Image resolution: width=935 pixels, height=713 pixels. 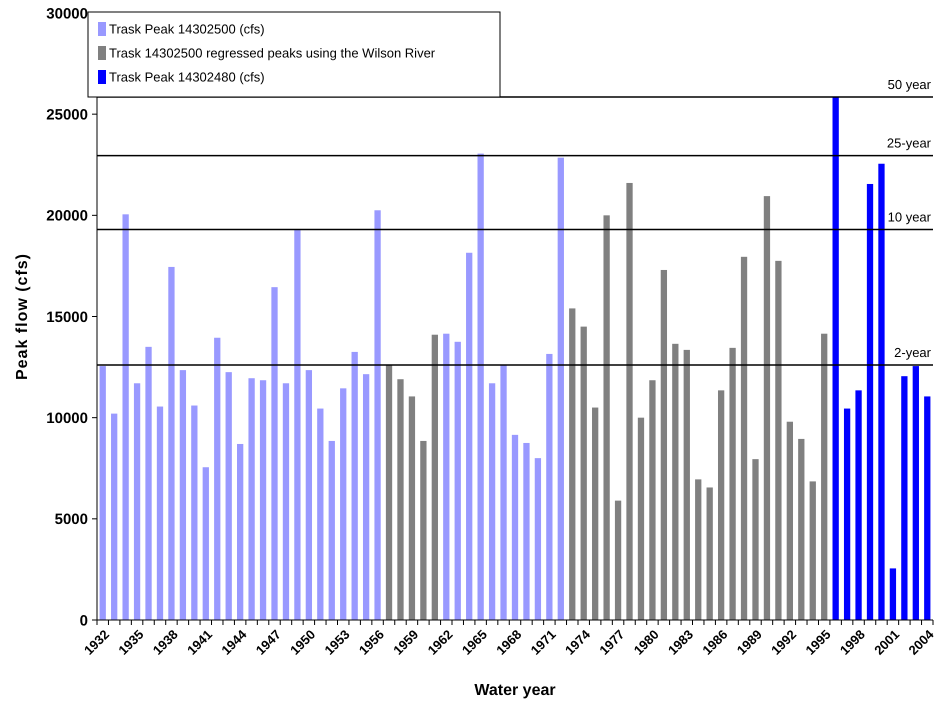 I want to click on y-tick-label: 25000, so click(x=67, y=115).